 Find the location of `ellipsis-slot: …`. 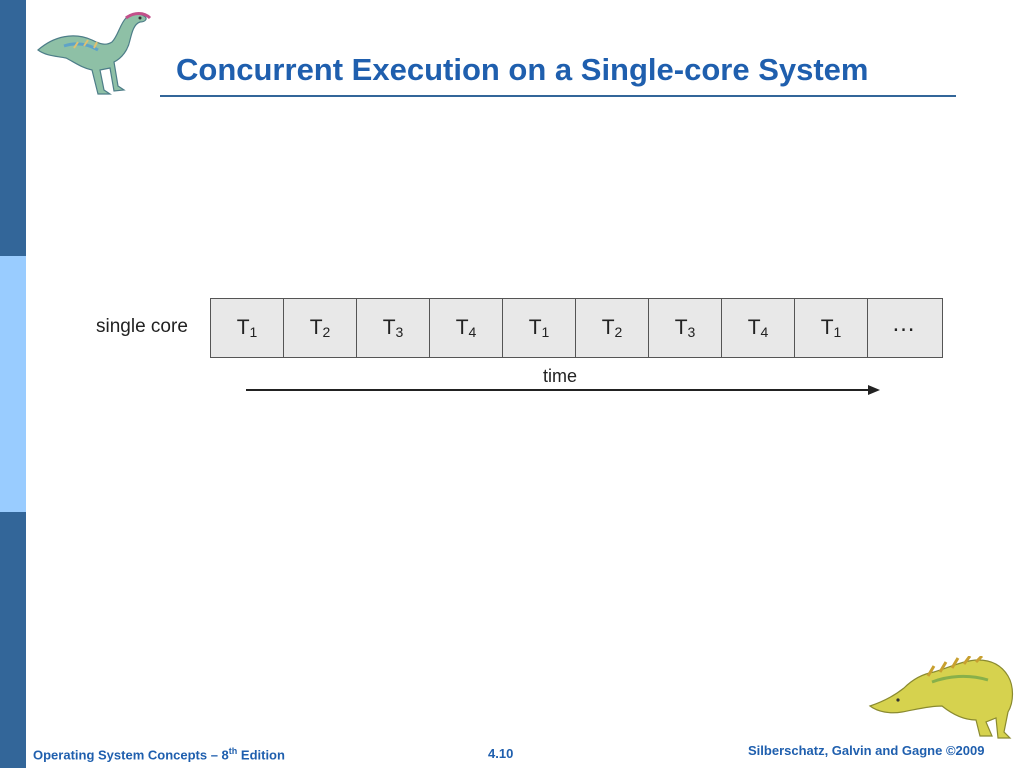

ellipsis-slot: … is located at coordinates (905, 323).